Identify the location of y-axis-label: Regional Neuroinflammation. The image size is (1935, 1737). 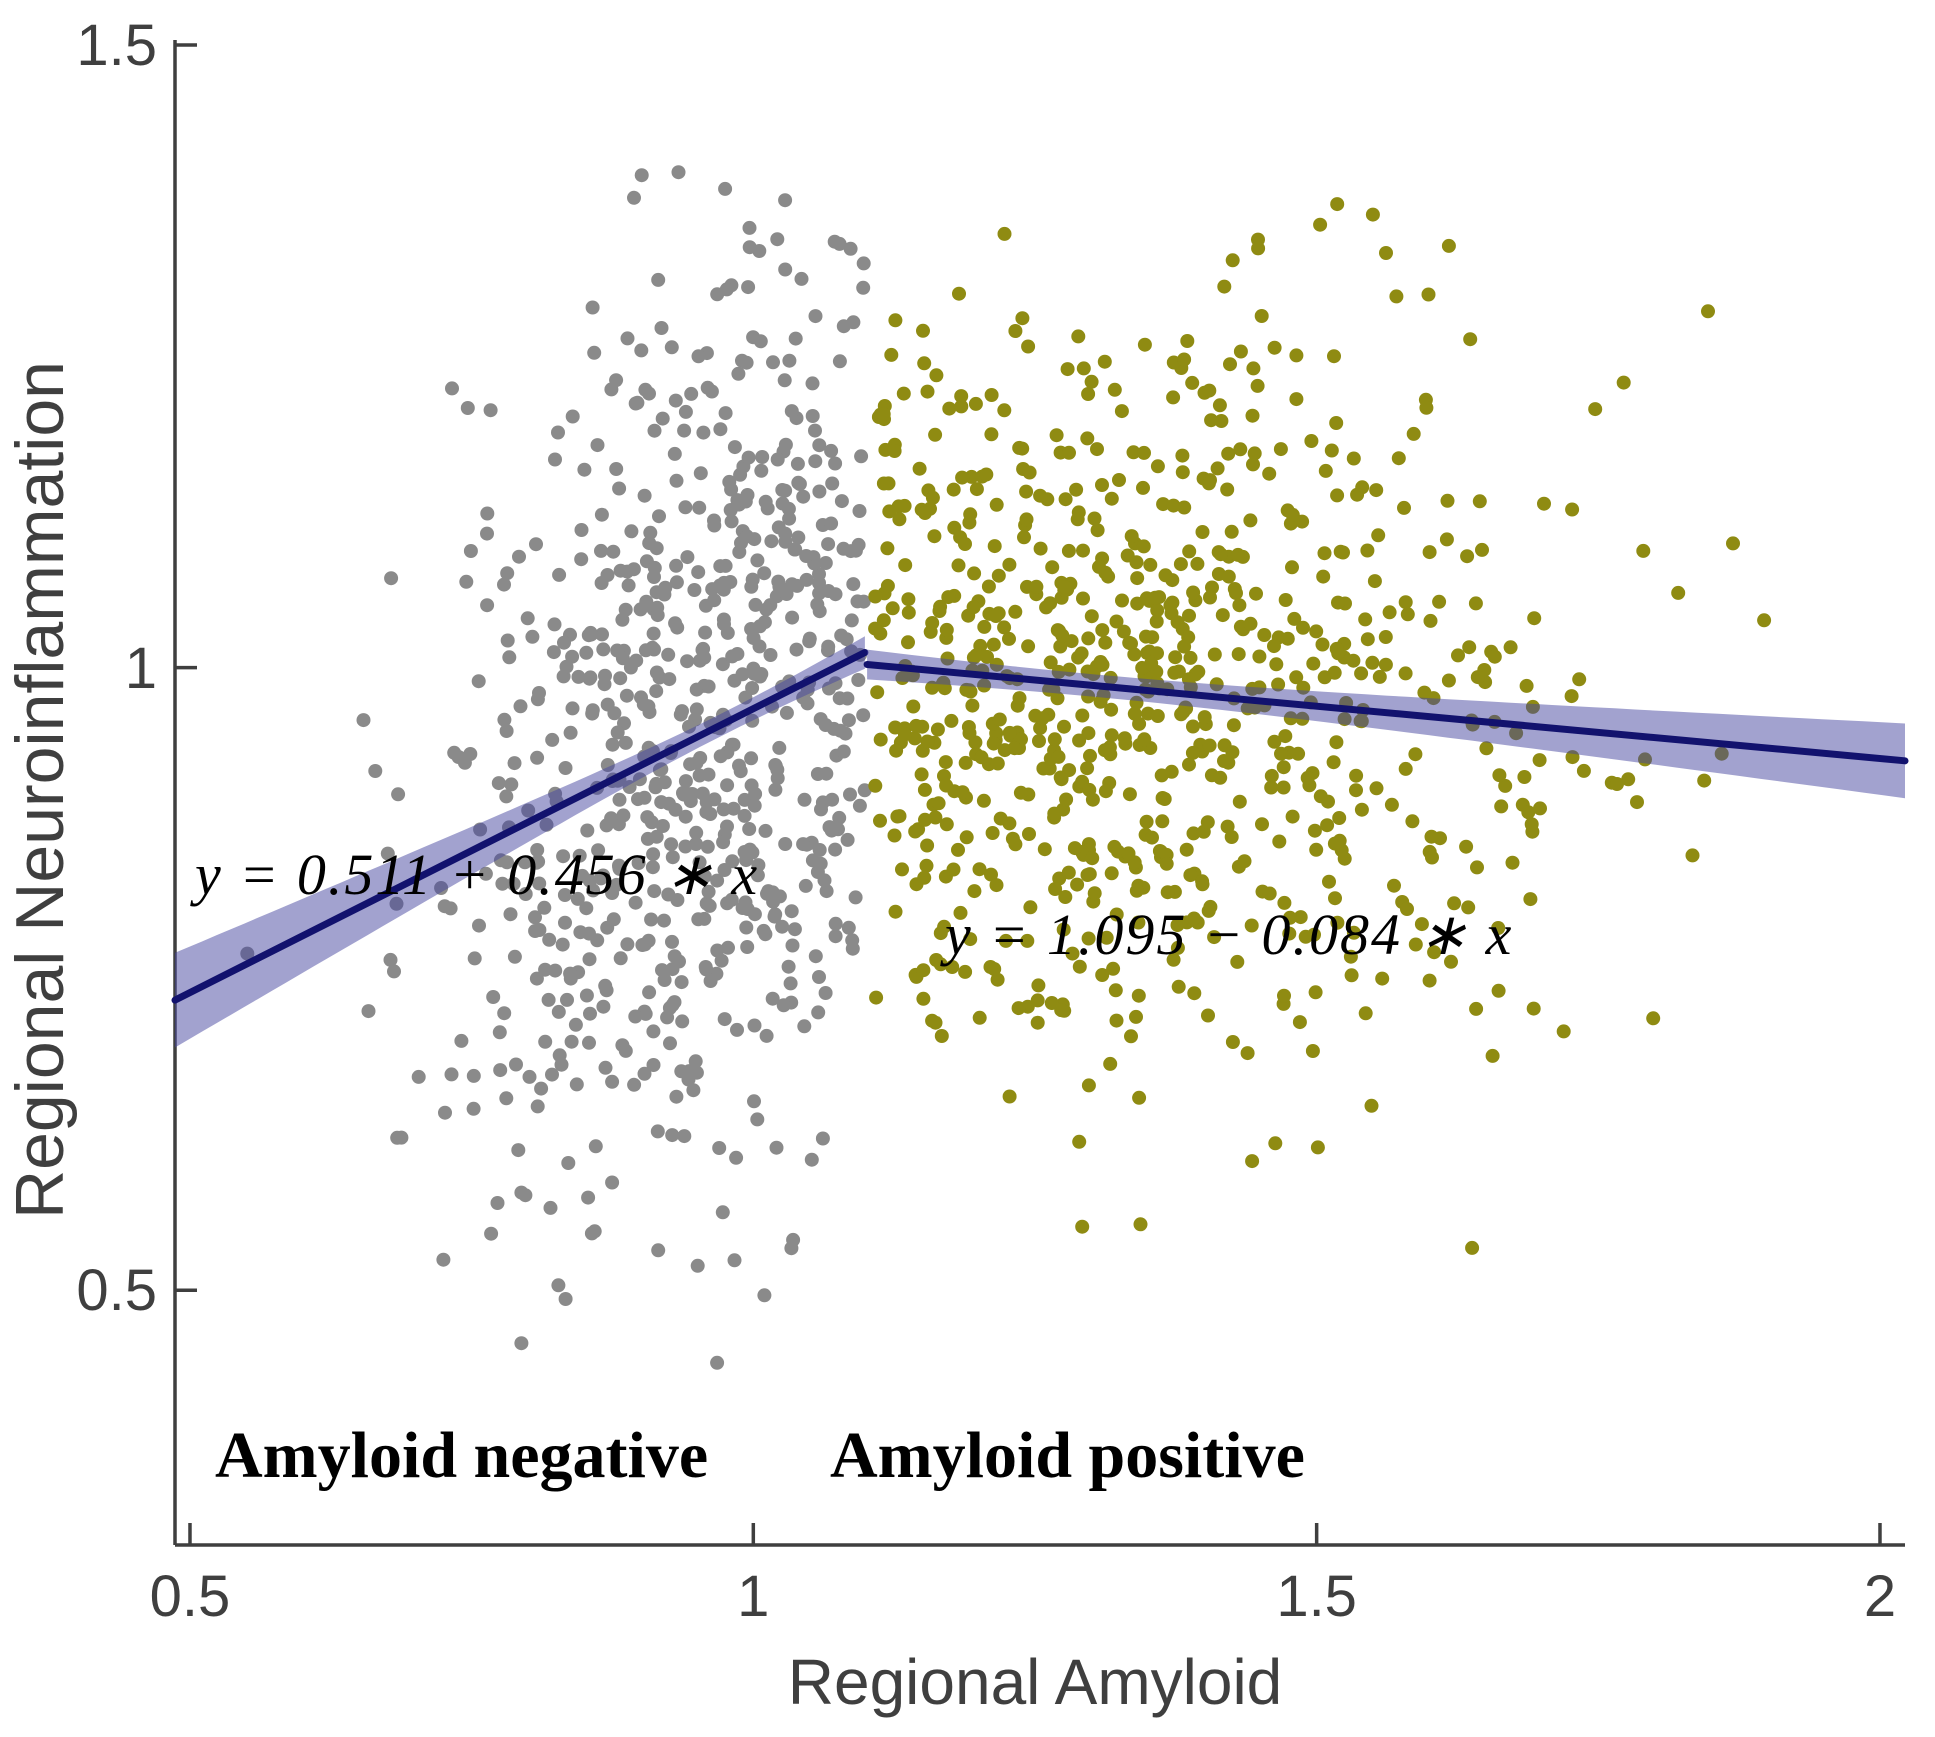
(40, 790).